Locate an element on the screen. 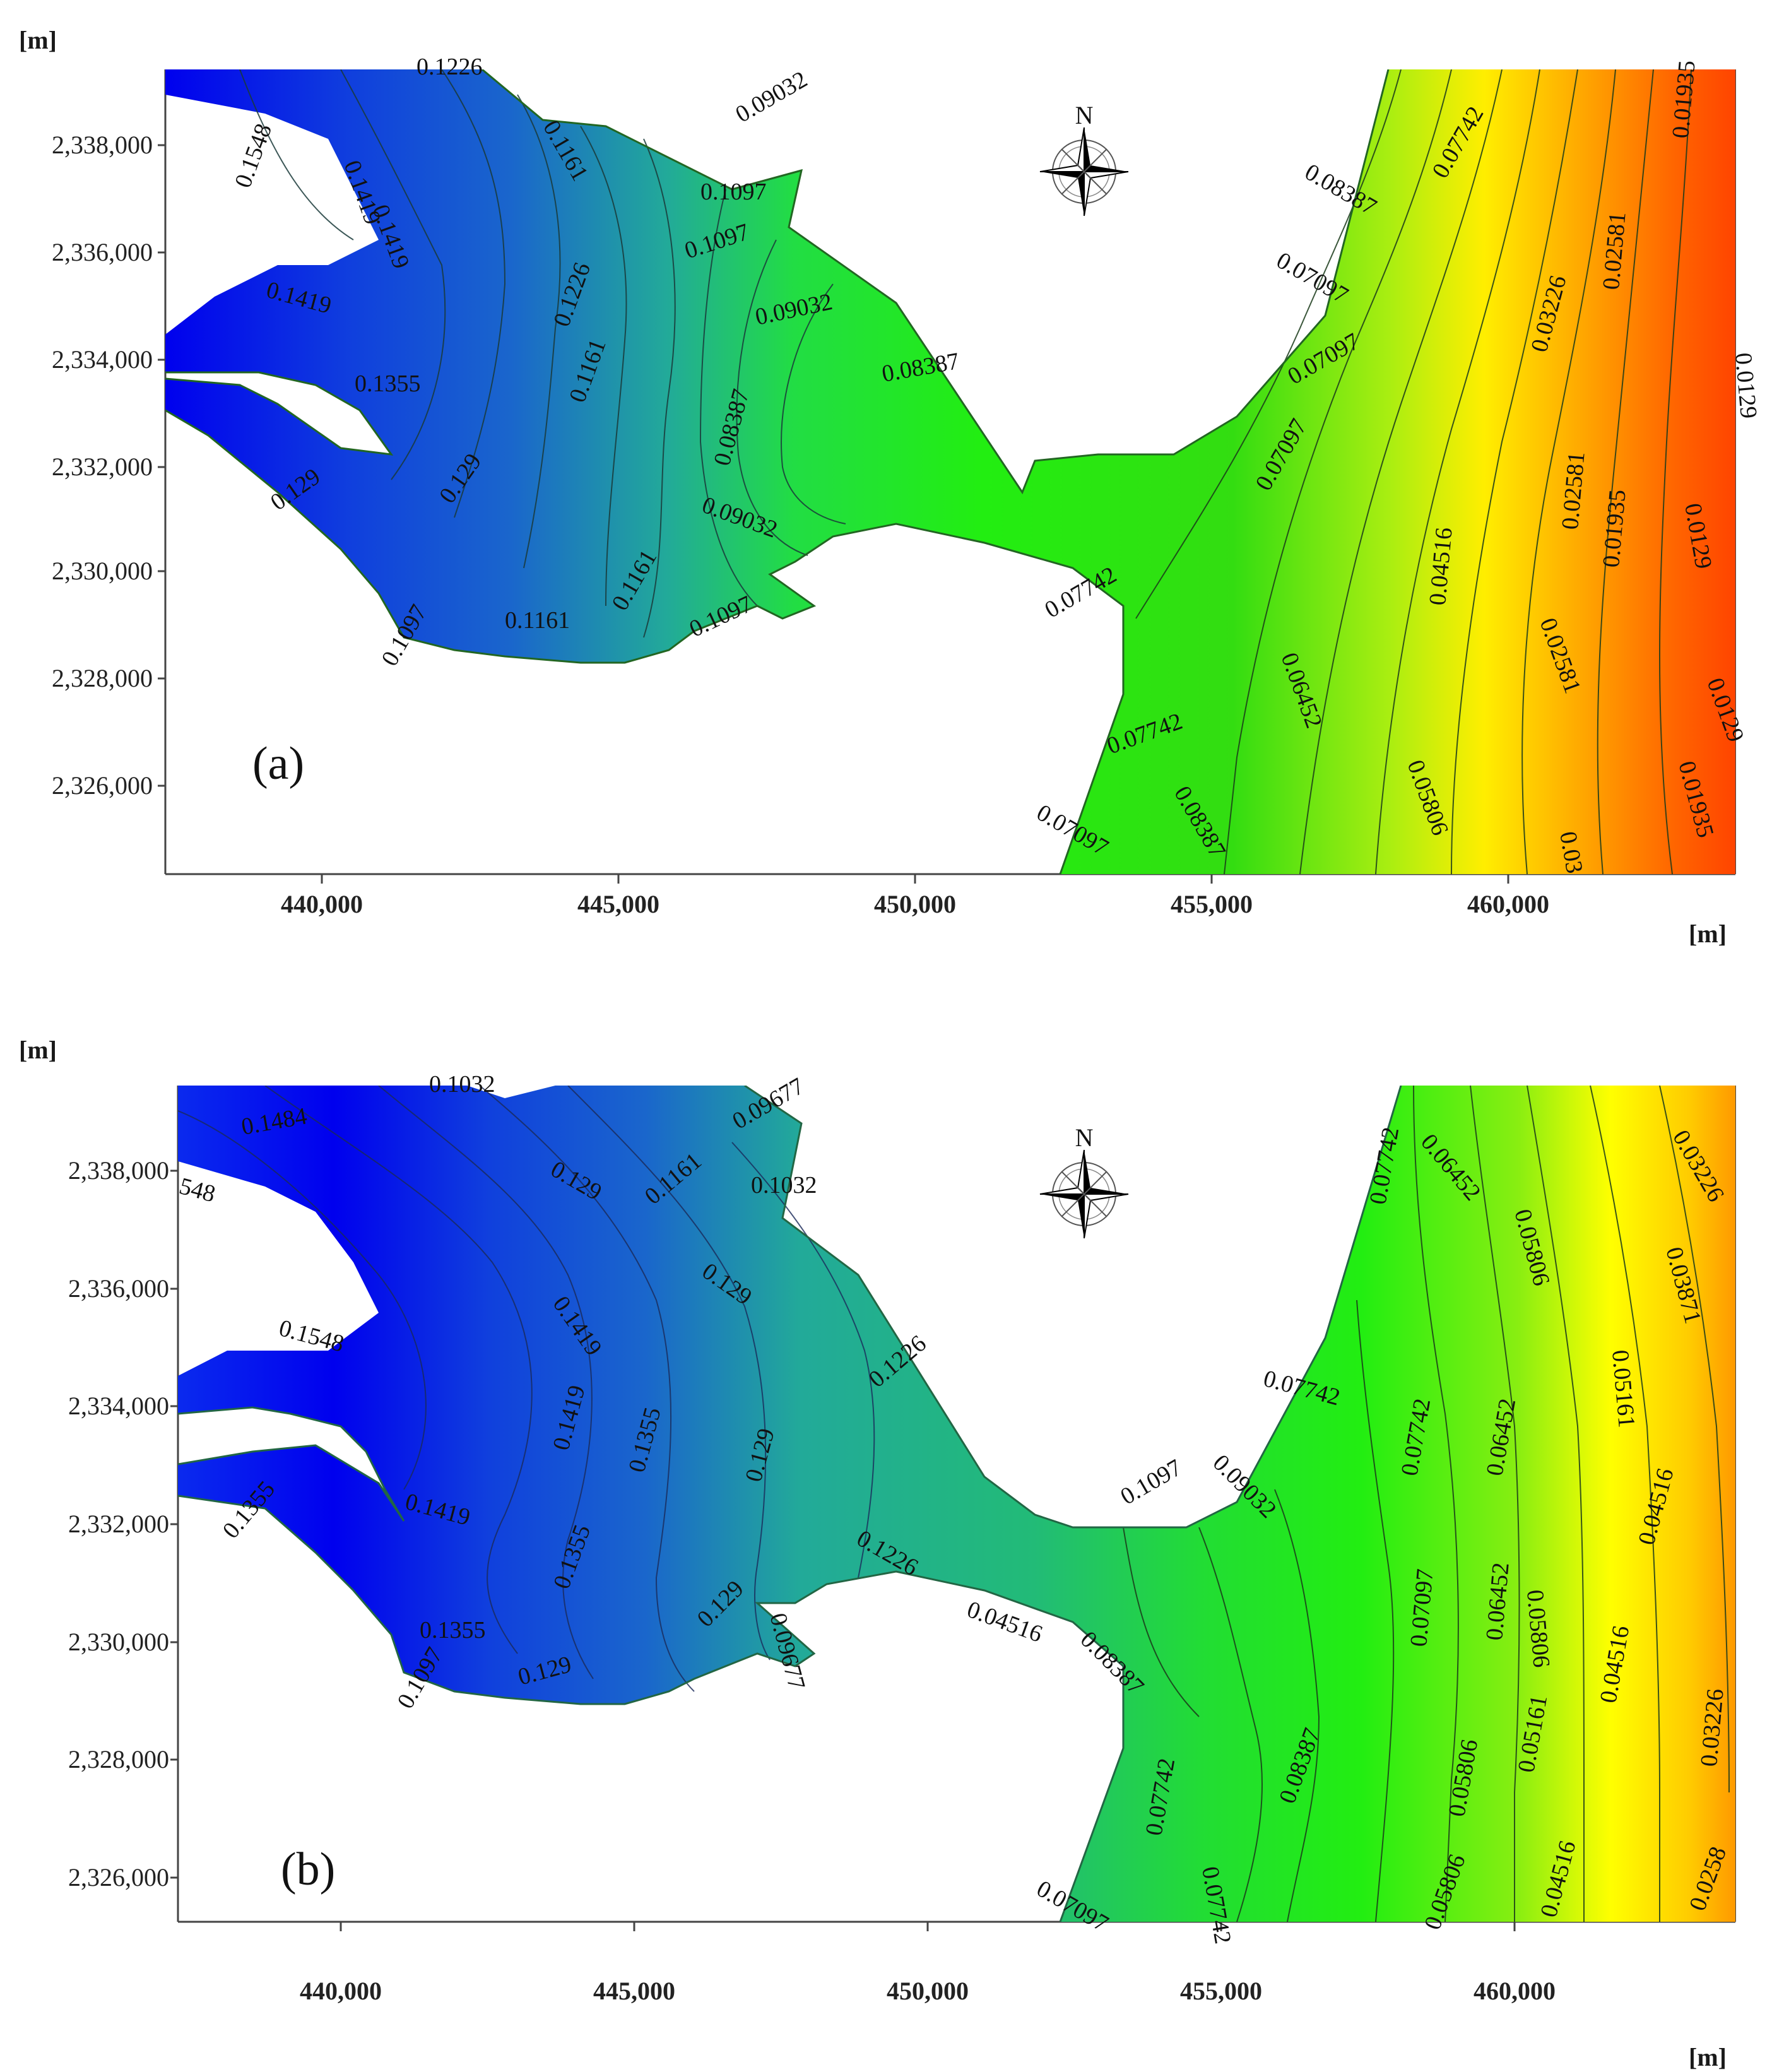  contour-label: 0.1161 is located at coordinates (537, 620).